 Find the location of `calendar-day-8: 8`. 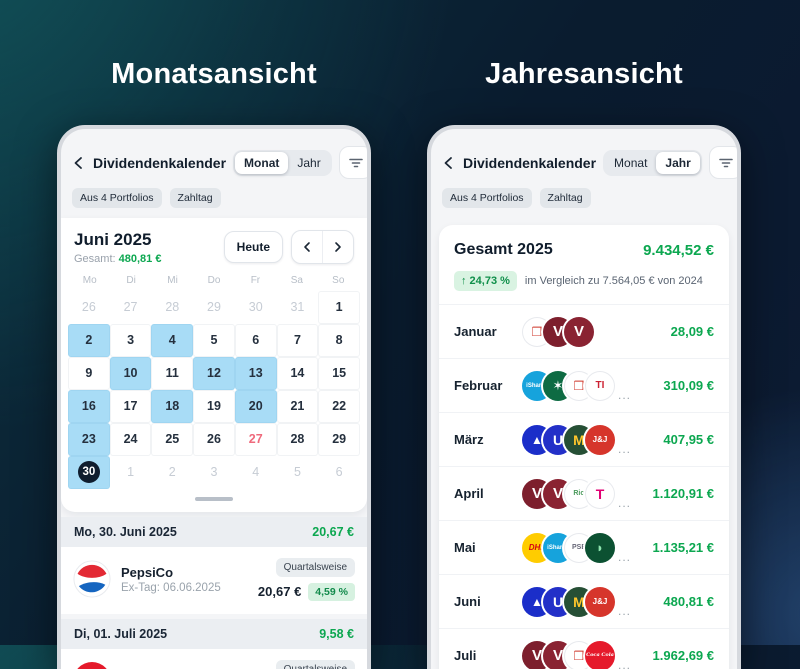

calendar-day-8: 8 is located at coordinates (339, 340).